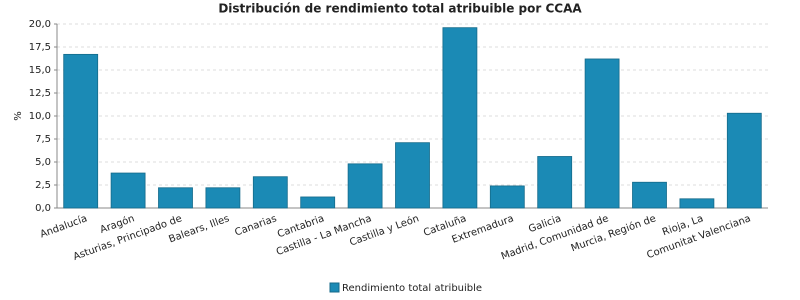 Image resolution: width=800 pixels, height=300 pixels. I want to click on legend-swatch, so click(334, 287).